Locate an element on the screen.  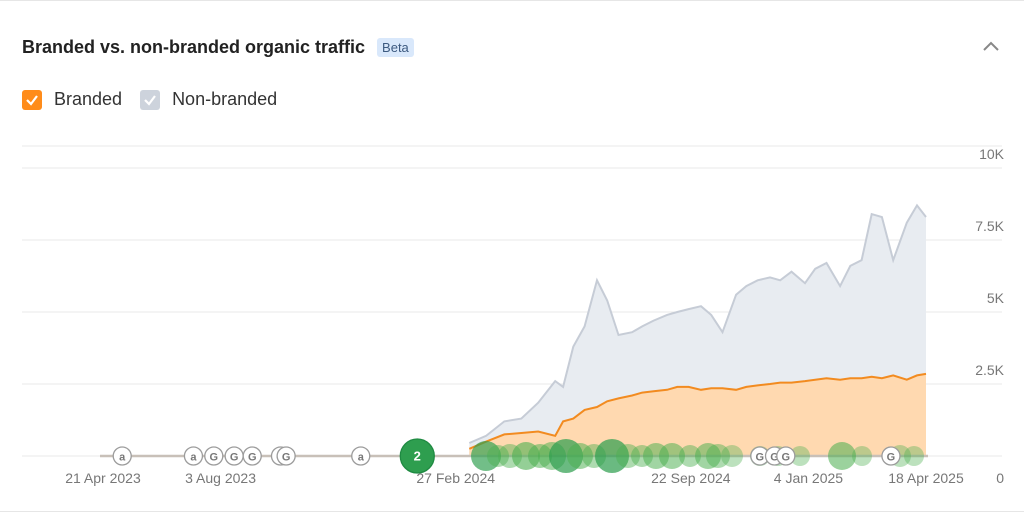
x-tick-label: 27 Feb 2024 is located at coordinates (455, 478).